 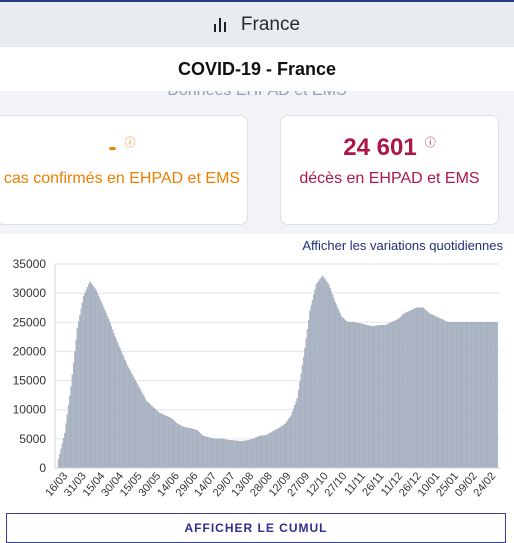 I want to click on y-tick-label: 0, so click(x=42, y=468).